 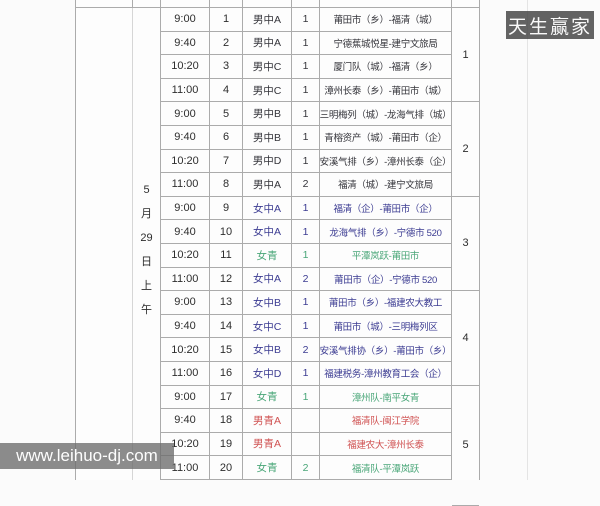 I want to click on category-cell: 男中D, so click(x=267, y=161).